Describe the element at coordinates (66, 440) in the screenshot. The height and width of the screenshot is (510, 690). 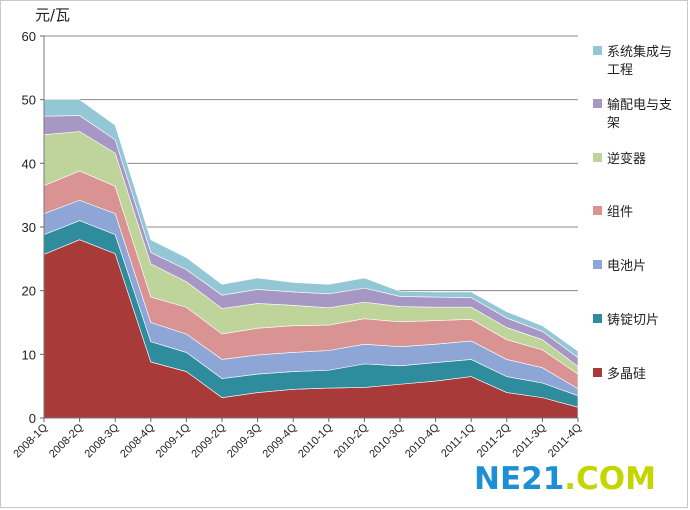
I see `x-tick-label: 2008-2Q` at that location.